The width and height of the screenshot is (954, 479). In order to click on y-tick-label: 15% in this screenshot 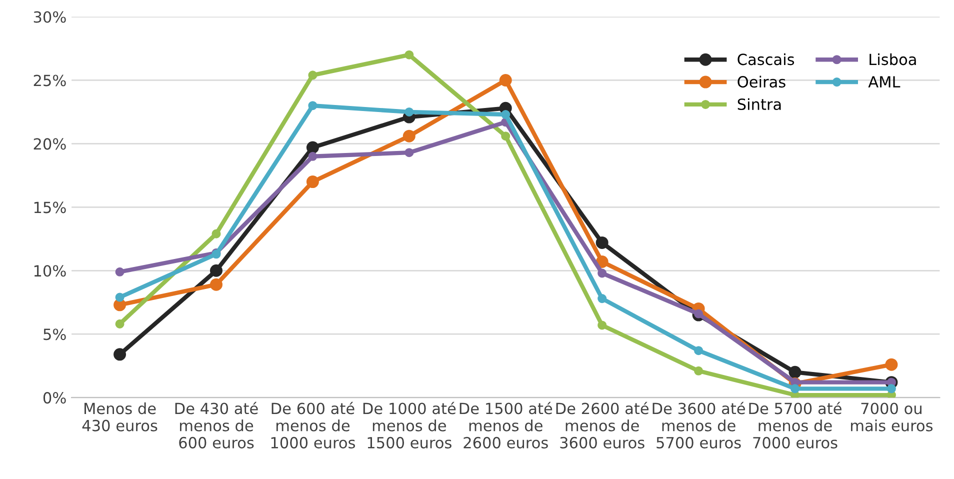, I will do `click(50, 208)`.